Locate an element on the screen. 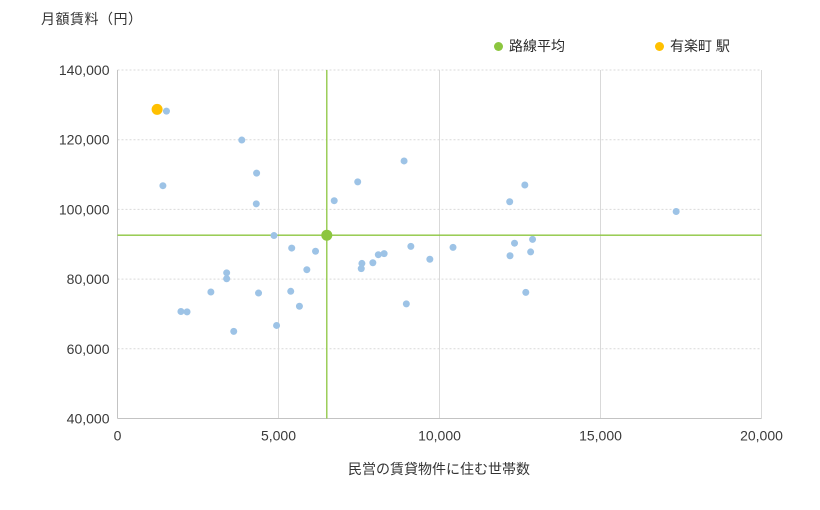 This screenshot has height=510, width=820. y-tick-label: 140,000 is located at coordinates (84, 70).